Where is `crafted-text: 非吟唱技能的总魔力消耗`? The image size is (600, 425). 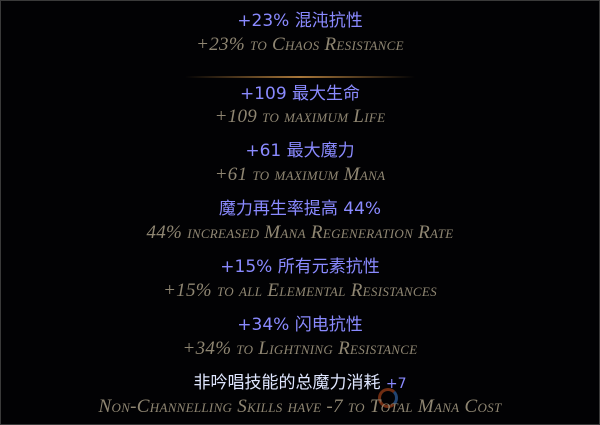
crafted-text: 非吟唱技能的总魔力消耗 is located at coordinates (287, 383).